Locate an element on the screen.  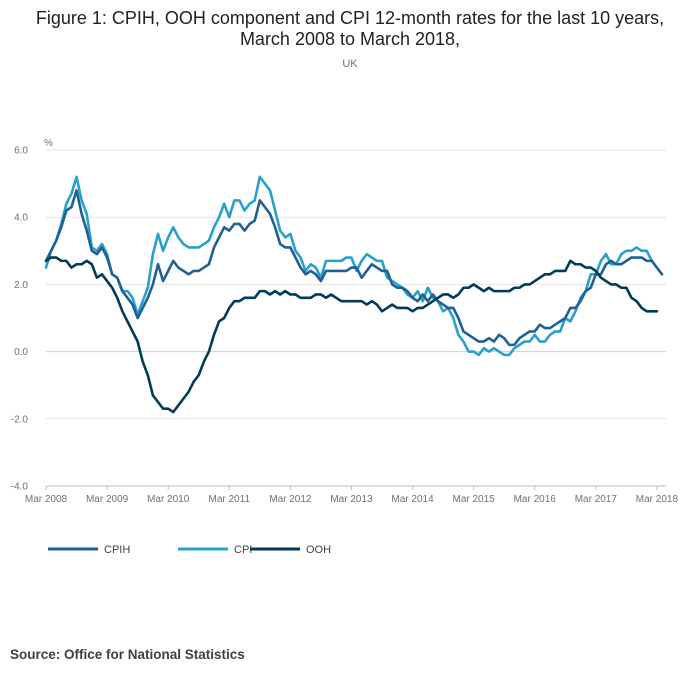
x-tick-label: Mar 2018 is located at coordinates (657, 499).